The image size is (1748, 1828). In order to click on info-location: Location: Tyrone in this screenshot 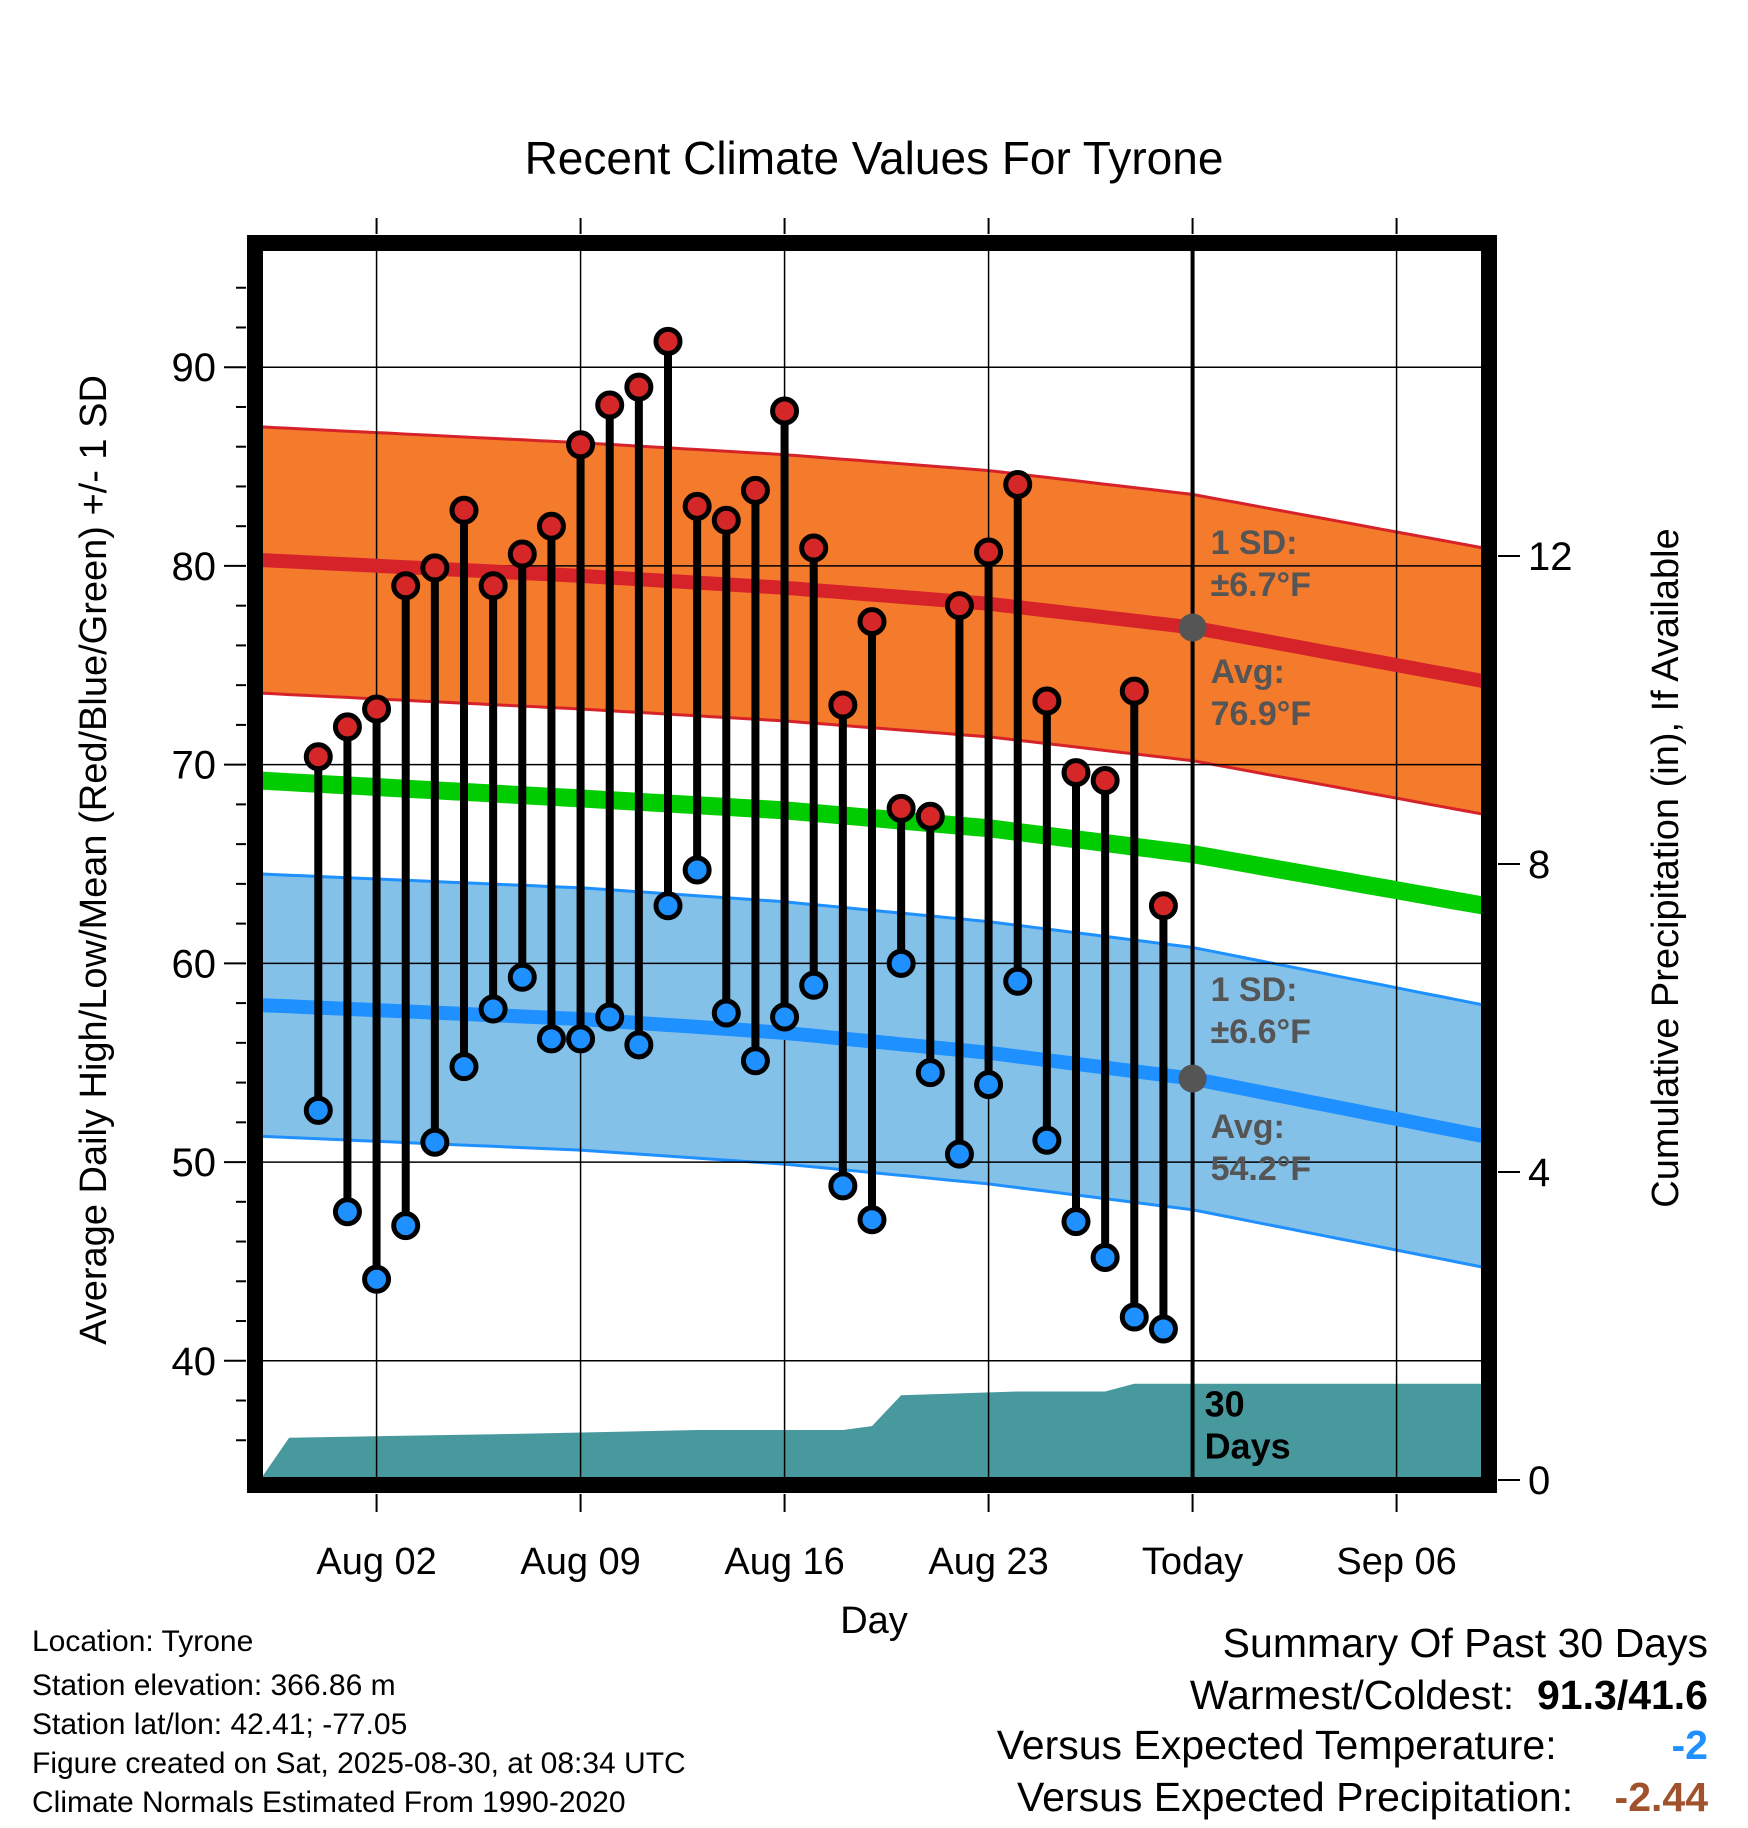, I will do `click(143, 1641)`.